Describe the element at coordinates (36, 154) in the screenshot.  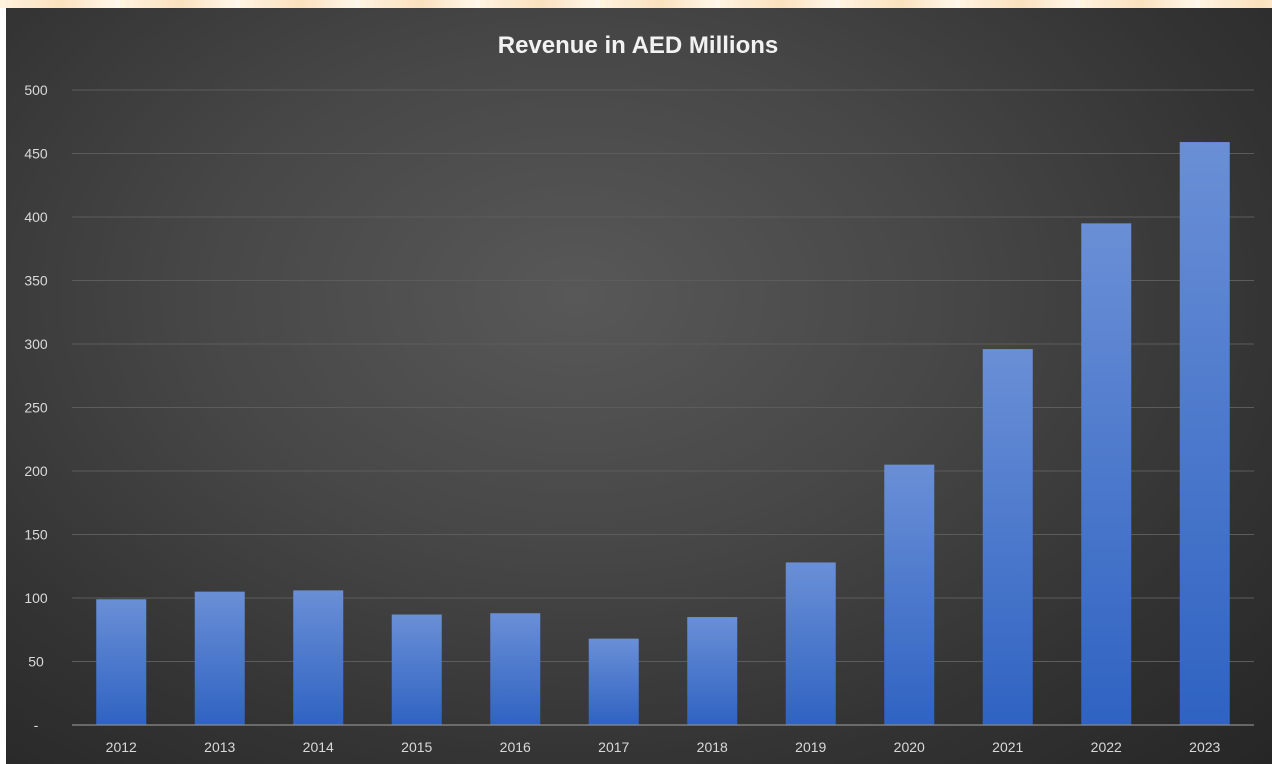
I see `y-tick-label: 450` at that location.